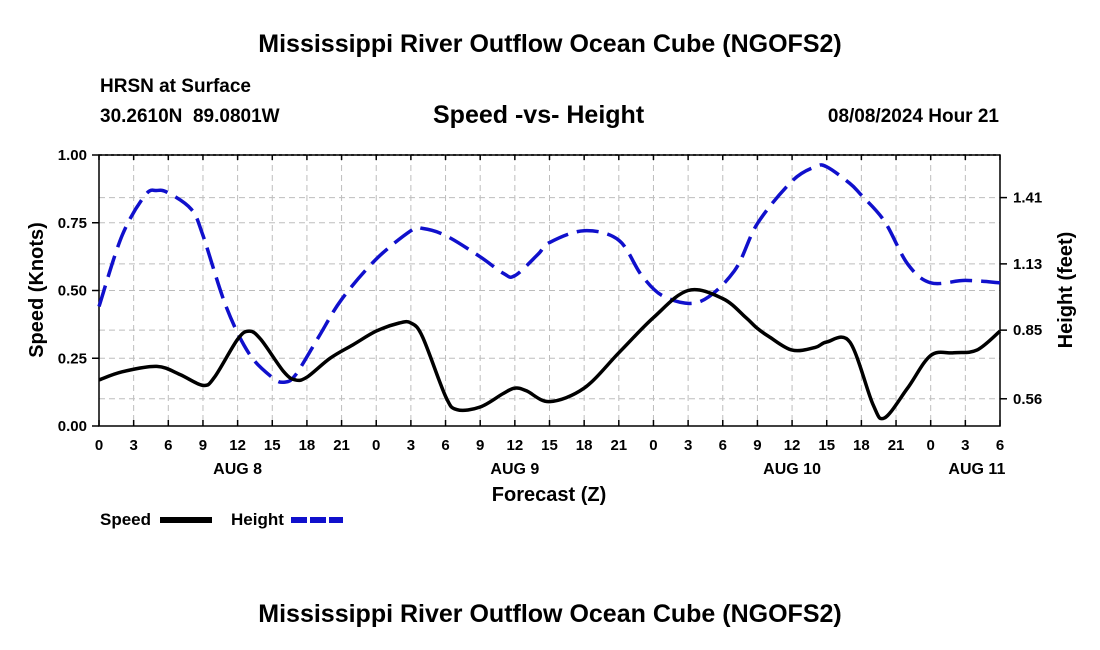 This screenshot has height=650, width=1100. Describe the element at coordinates (72, 426) in the screenshot. I see `y-tick-label: 0.00` at that location.